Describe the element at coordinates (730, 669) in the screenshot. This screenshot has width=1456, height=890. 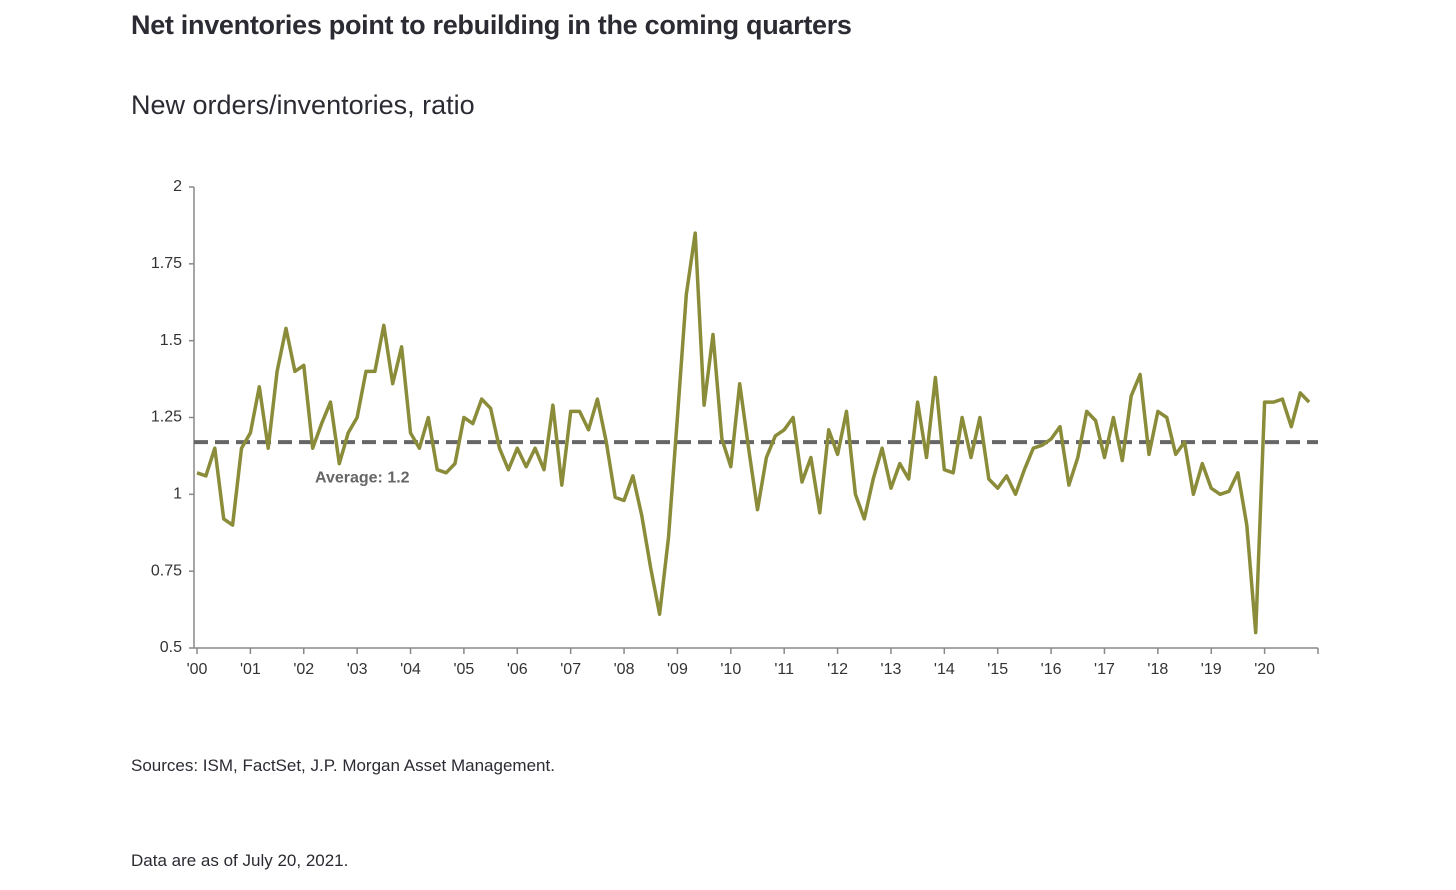
I see `x-tick-label: '10` at that location.